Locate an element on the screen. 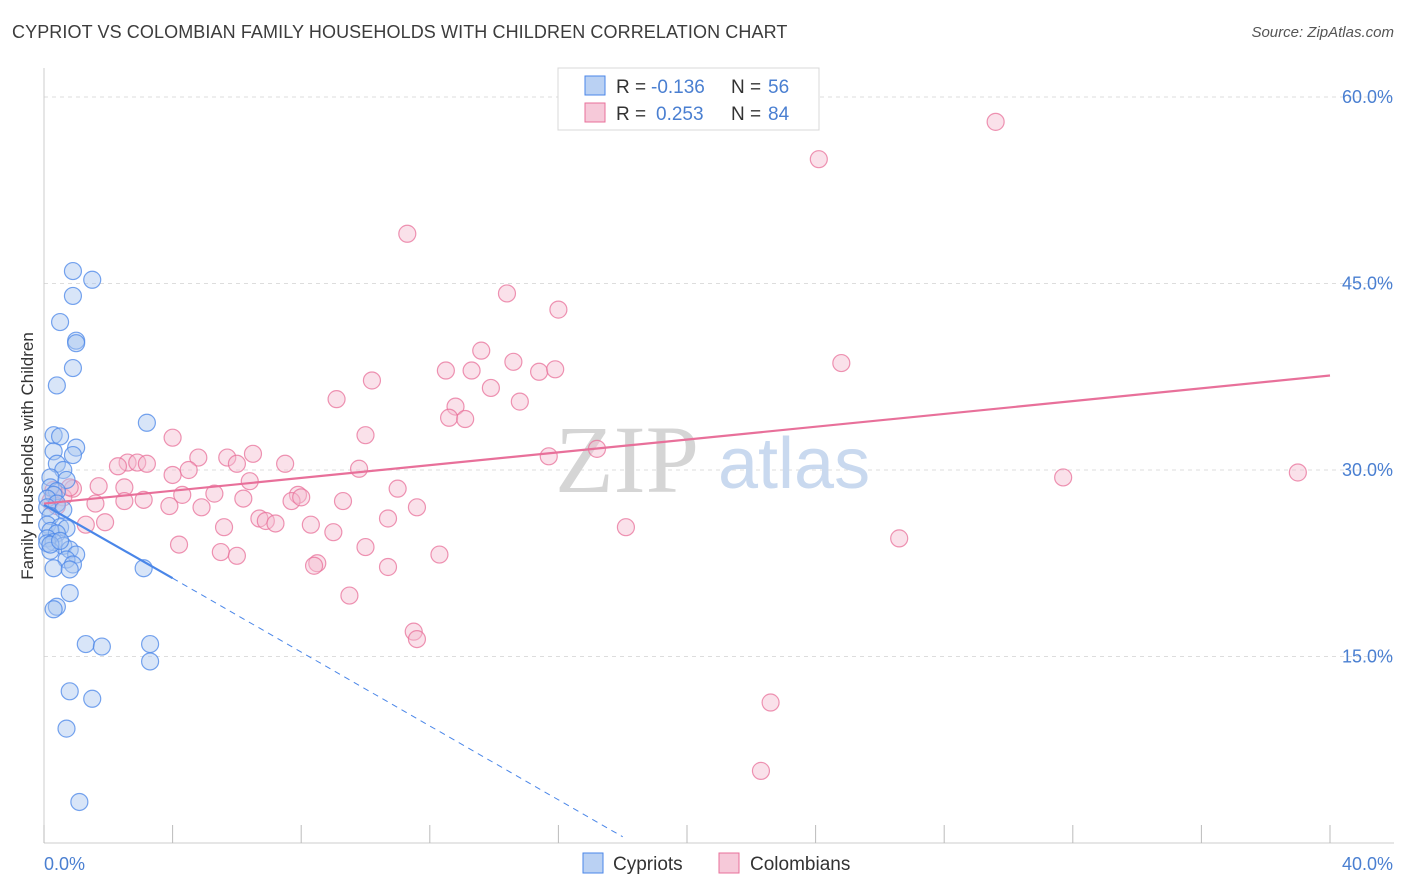  legend-colombians-r-value: 0.253 is located at coordinates (680, 114).